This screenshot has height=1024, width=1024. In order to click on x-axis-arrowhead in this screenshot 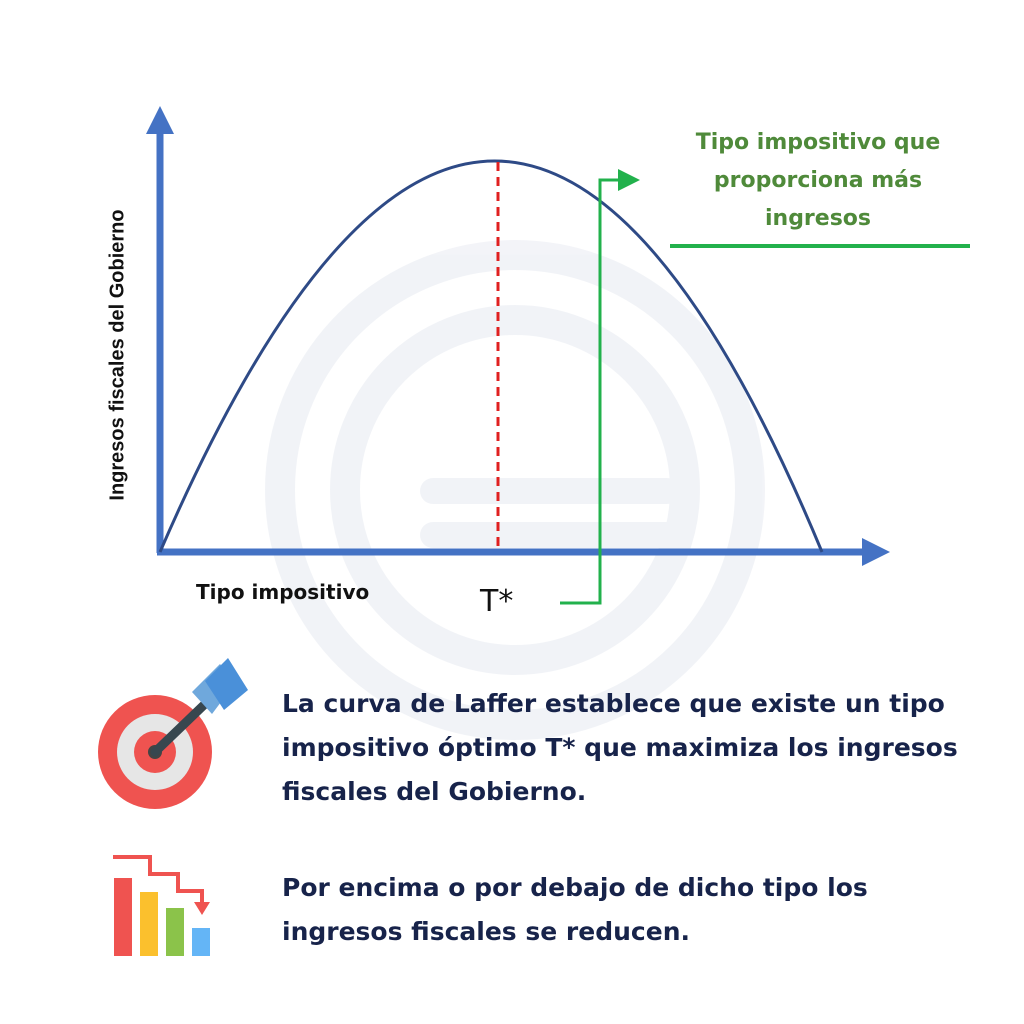, I will do `click(876, 552)`.